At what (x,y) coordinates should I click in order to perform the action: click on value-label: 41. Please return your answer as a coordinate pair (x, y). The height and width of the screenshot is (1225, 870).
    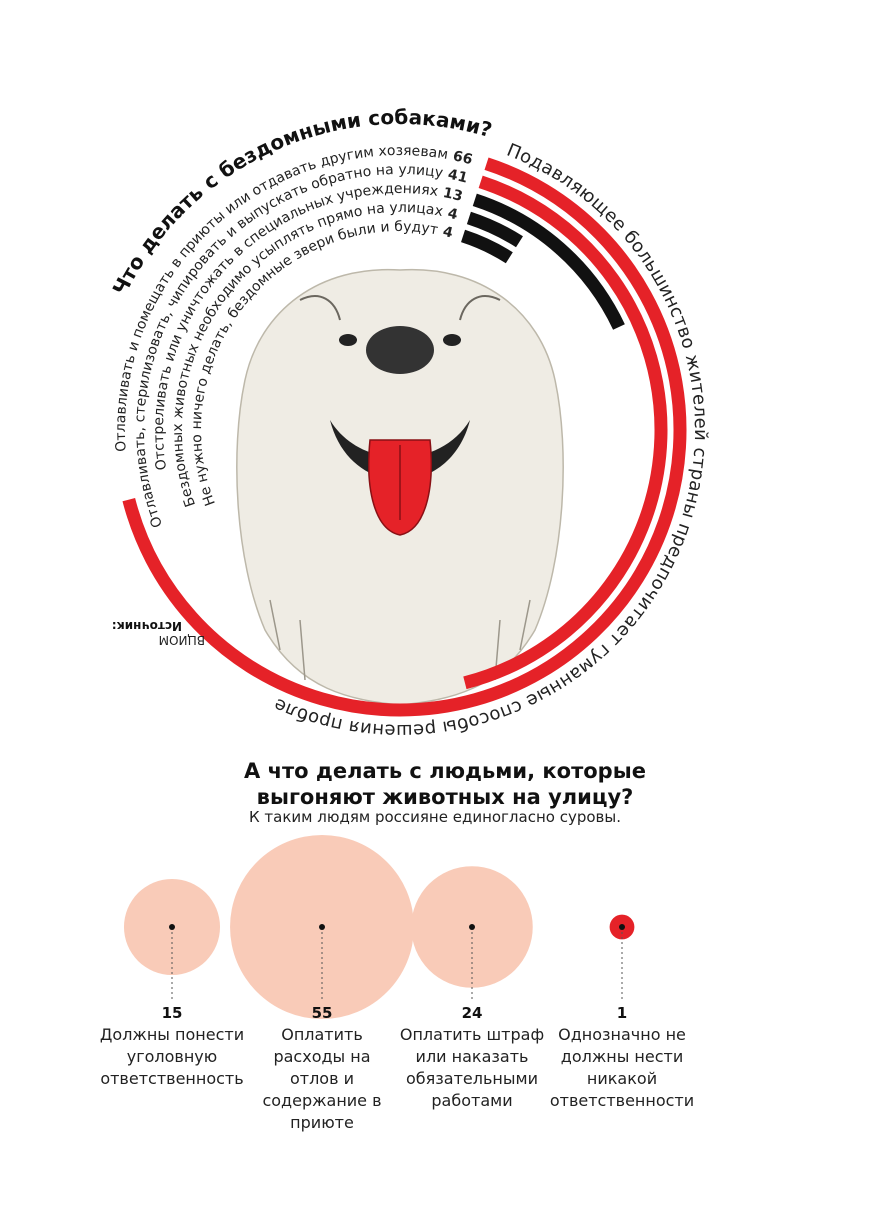
    Looking at the image, I should click on (457, 177).